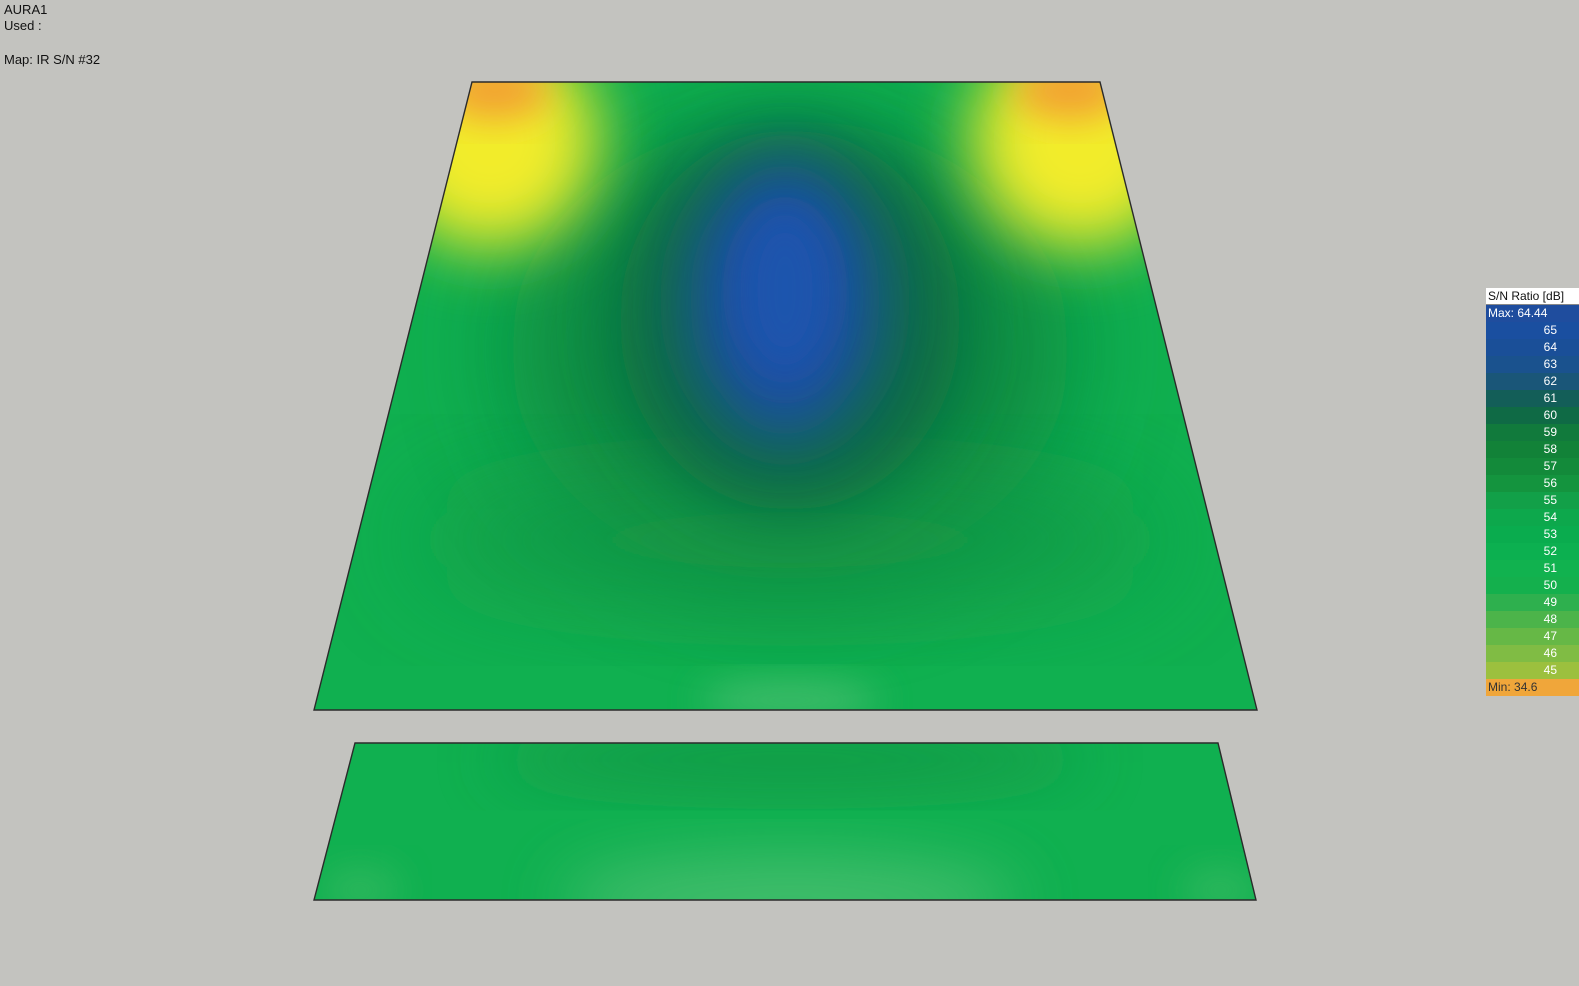 This screenshot has width=1579, height=986. Describe the element at coordinates (1550, 449) in the screenshot. I see `legend-tick-value: 58` at that location.